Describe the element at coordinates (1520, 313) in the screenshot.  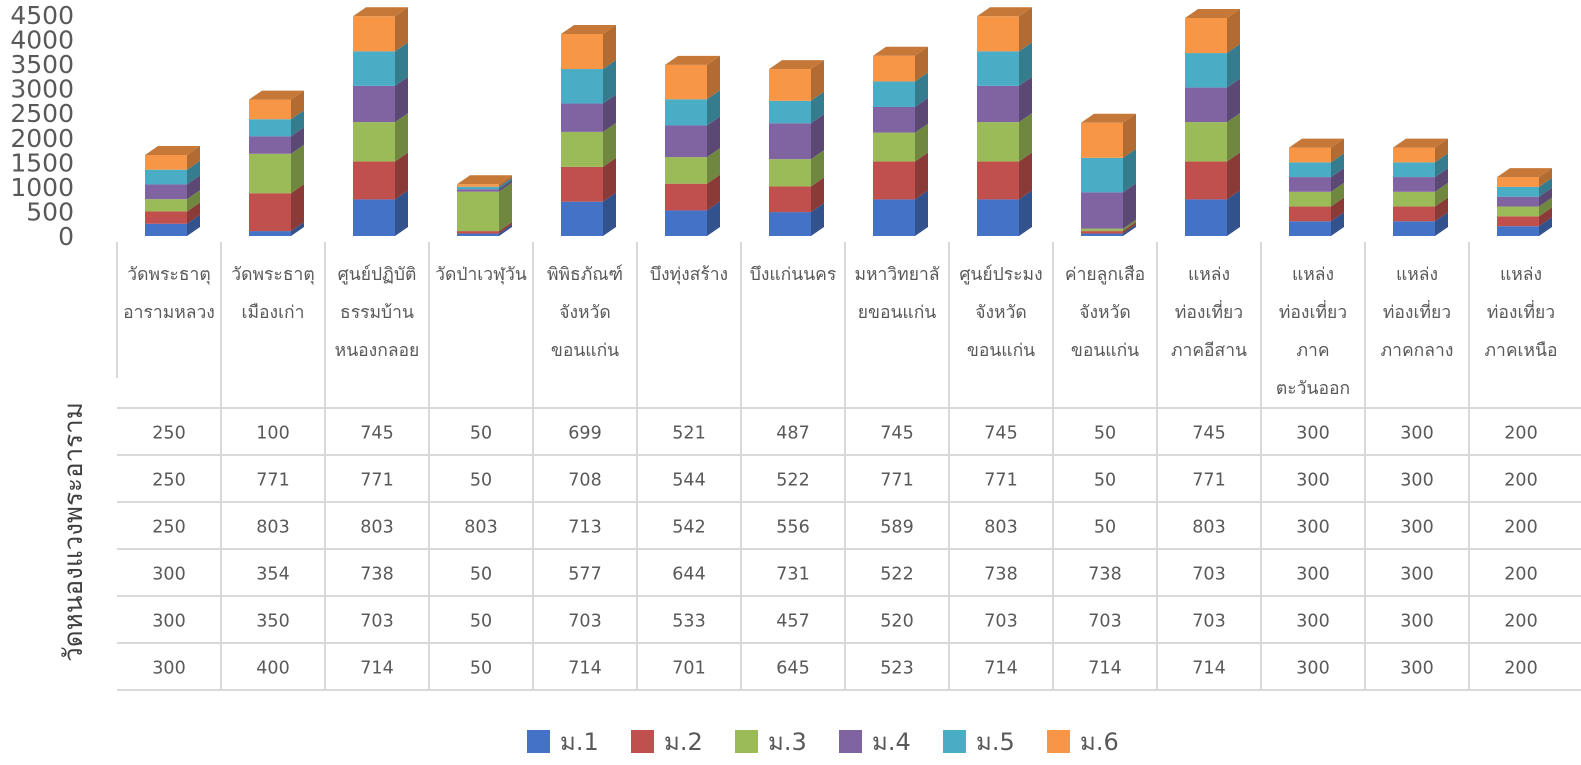
I see `x-category-label: แหล่งท่องเที่ยวภาคเหนือ` at that location.